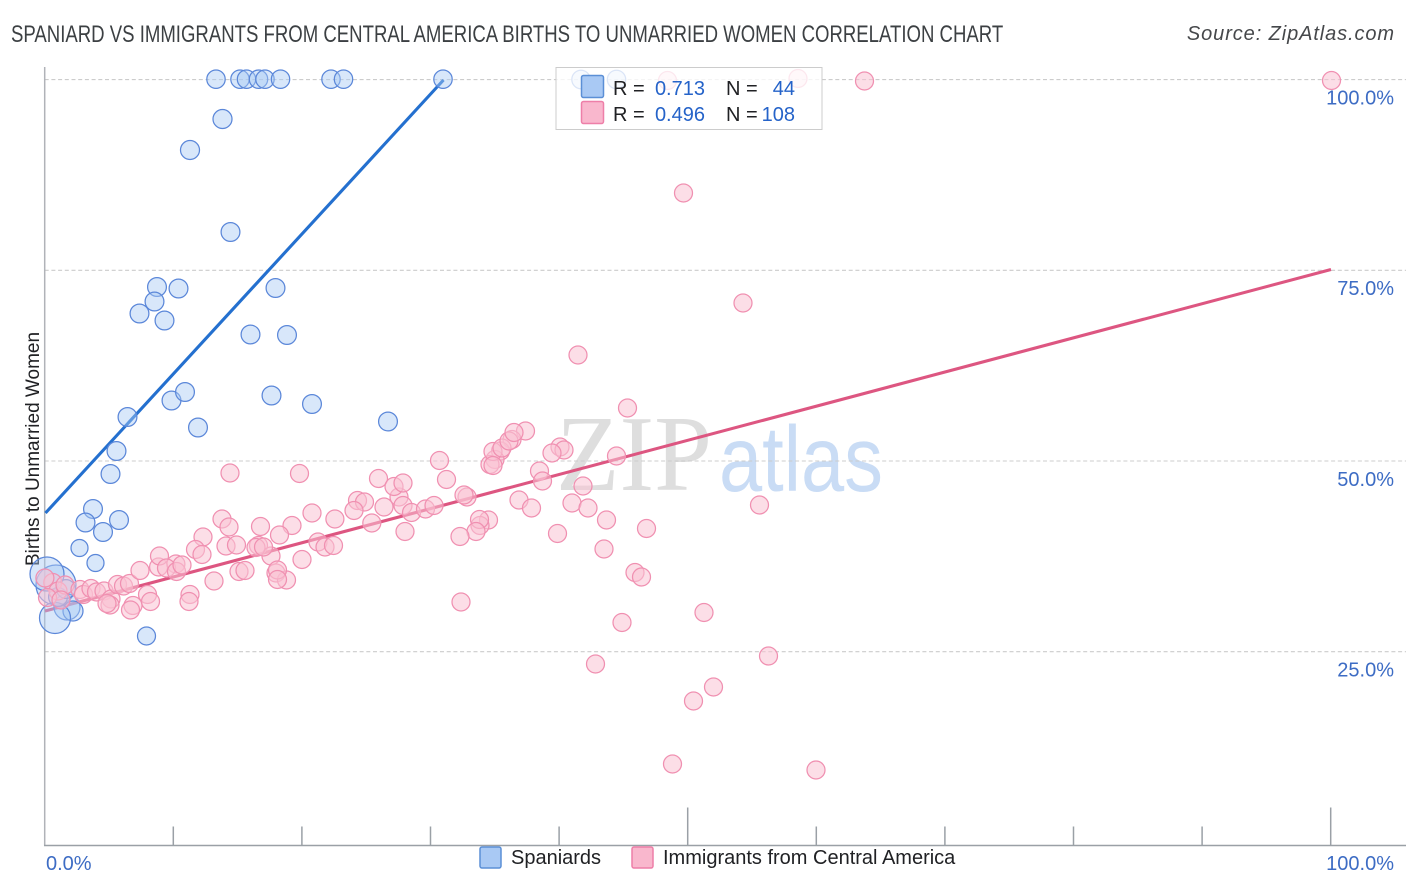 The width and height of the screenshot is (1406, 892). Describe the element at coordinates (680, 115) in the screenshot. I see `svg-text: 0.496` at that location.